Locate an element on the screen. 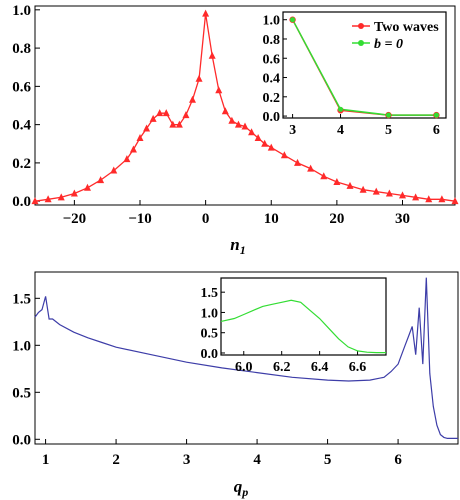 The width and height of the screenshot is (460, 500). bottom-main-y-tick-label: 1.0 is located at coordinates (21, 346).